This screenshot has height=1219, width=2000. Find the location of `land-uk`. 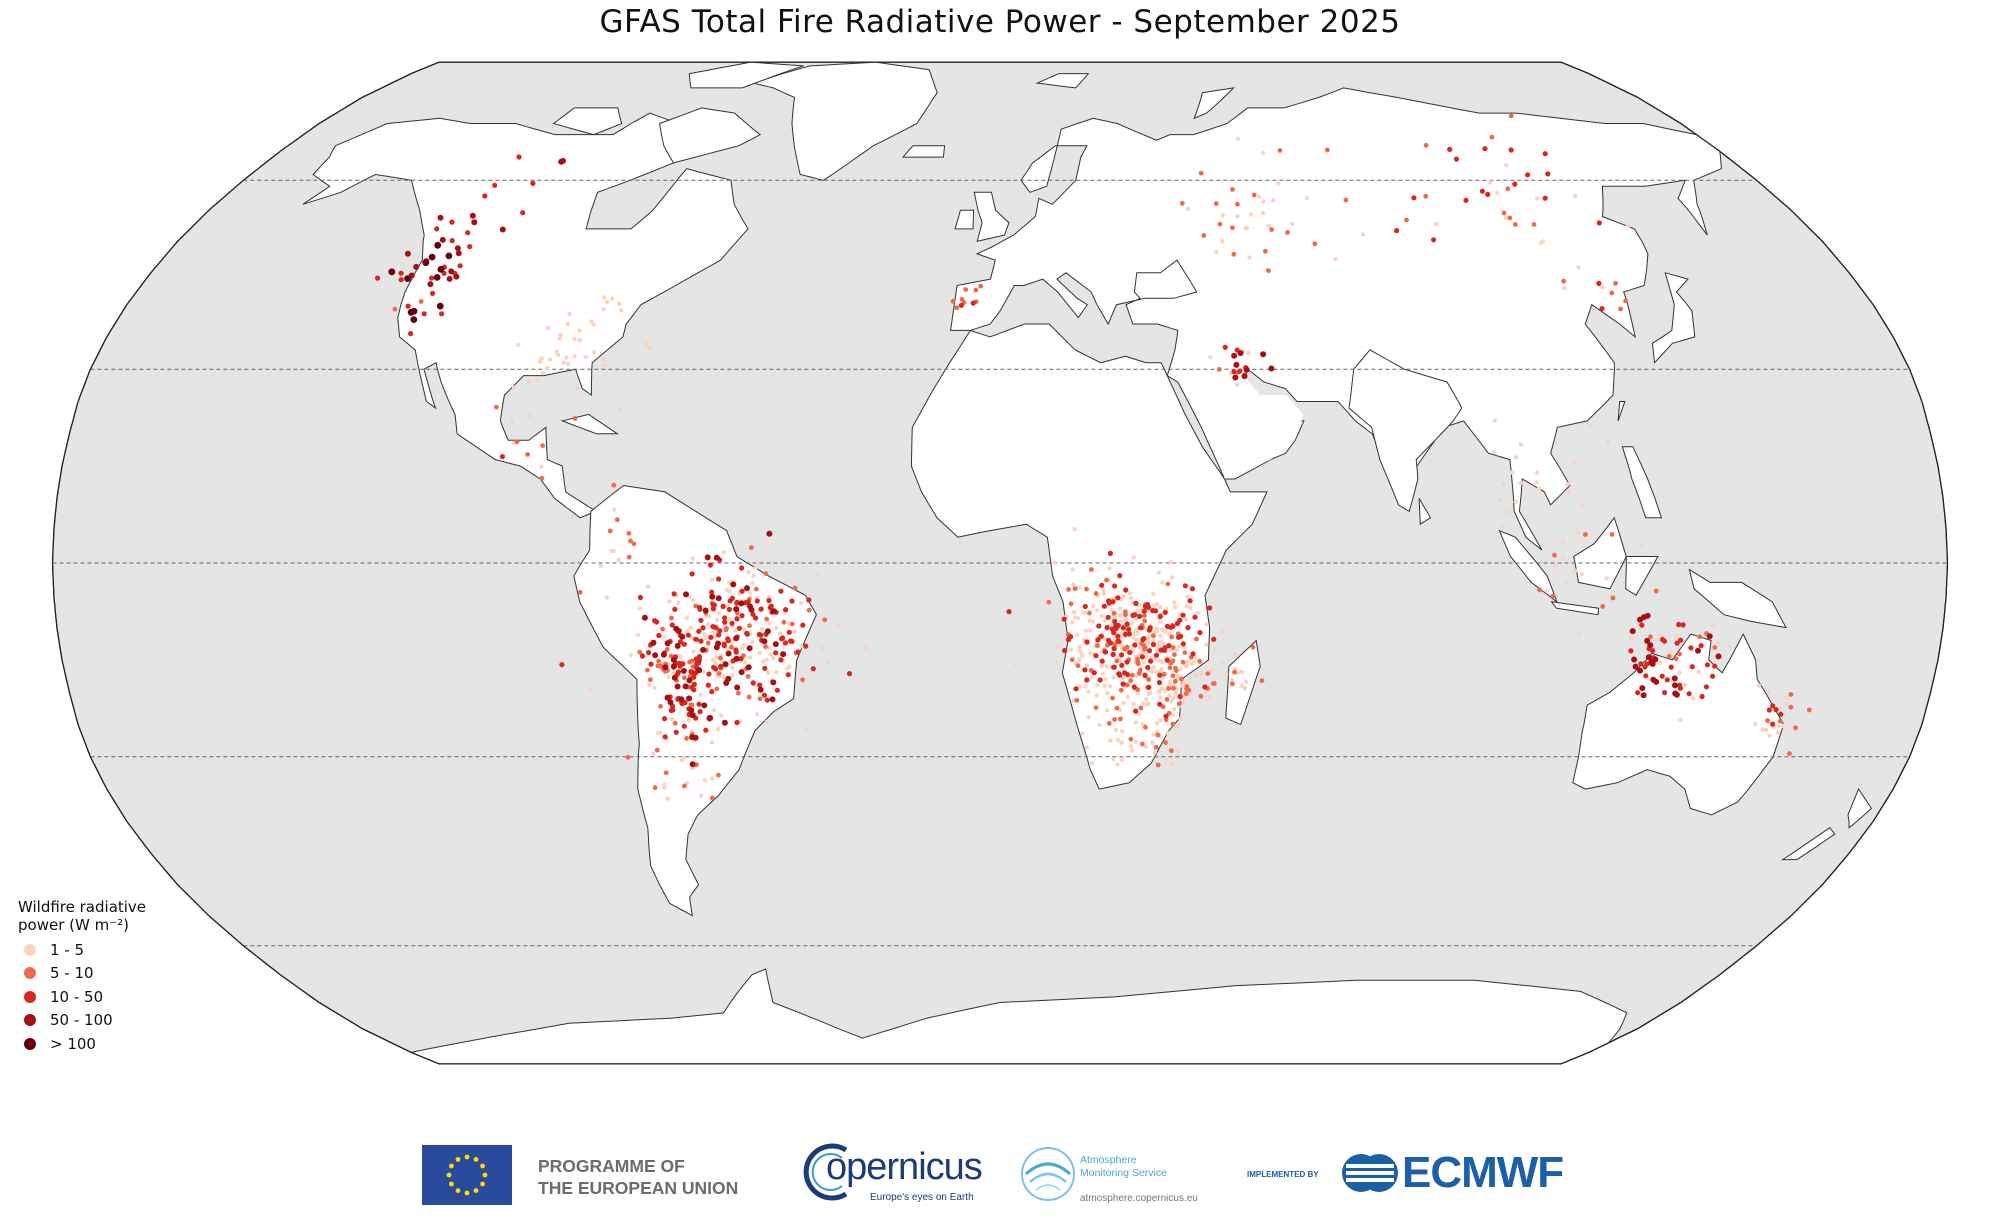

land-uk is located at coordinates (991, 216).